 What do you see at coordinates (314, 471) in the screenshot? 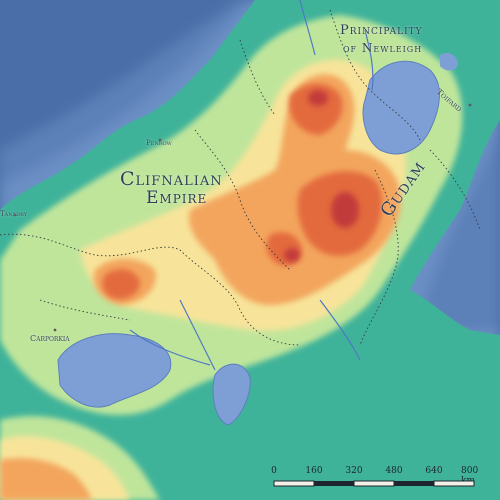
I see `scale-tick-160: 160` at bounding box center [314, 471].